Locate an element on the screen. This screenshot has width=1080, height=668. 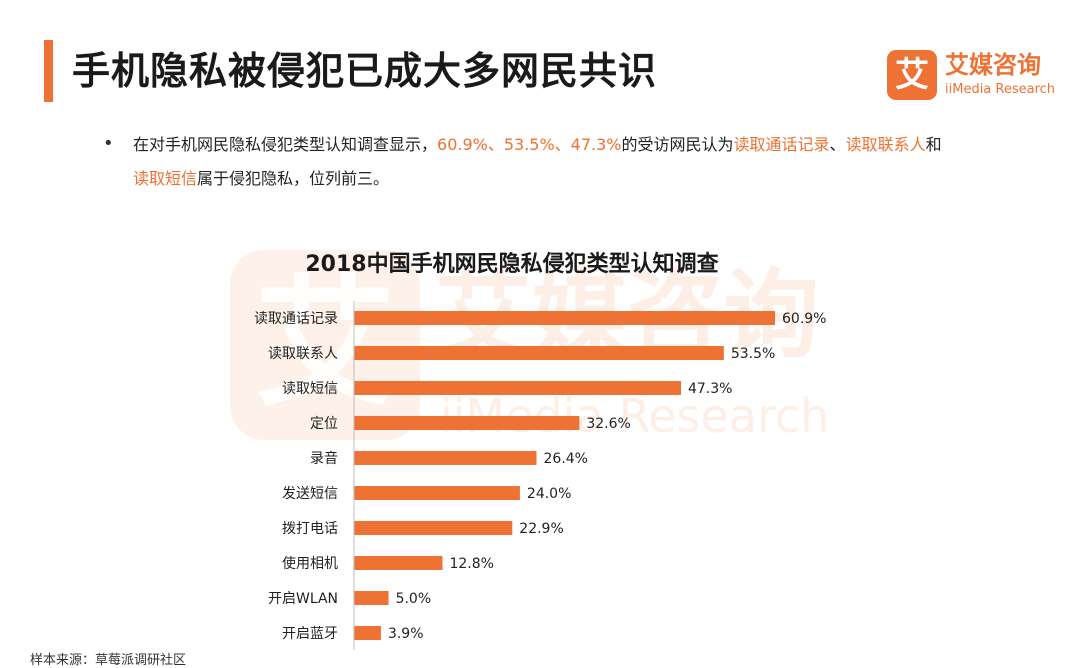
brand-logo: 艾 艾媒咨询 iiMedia Research is located at coordinates (977, 75).